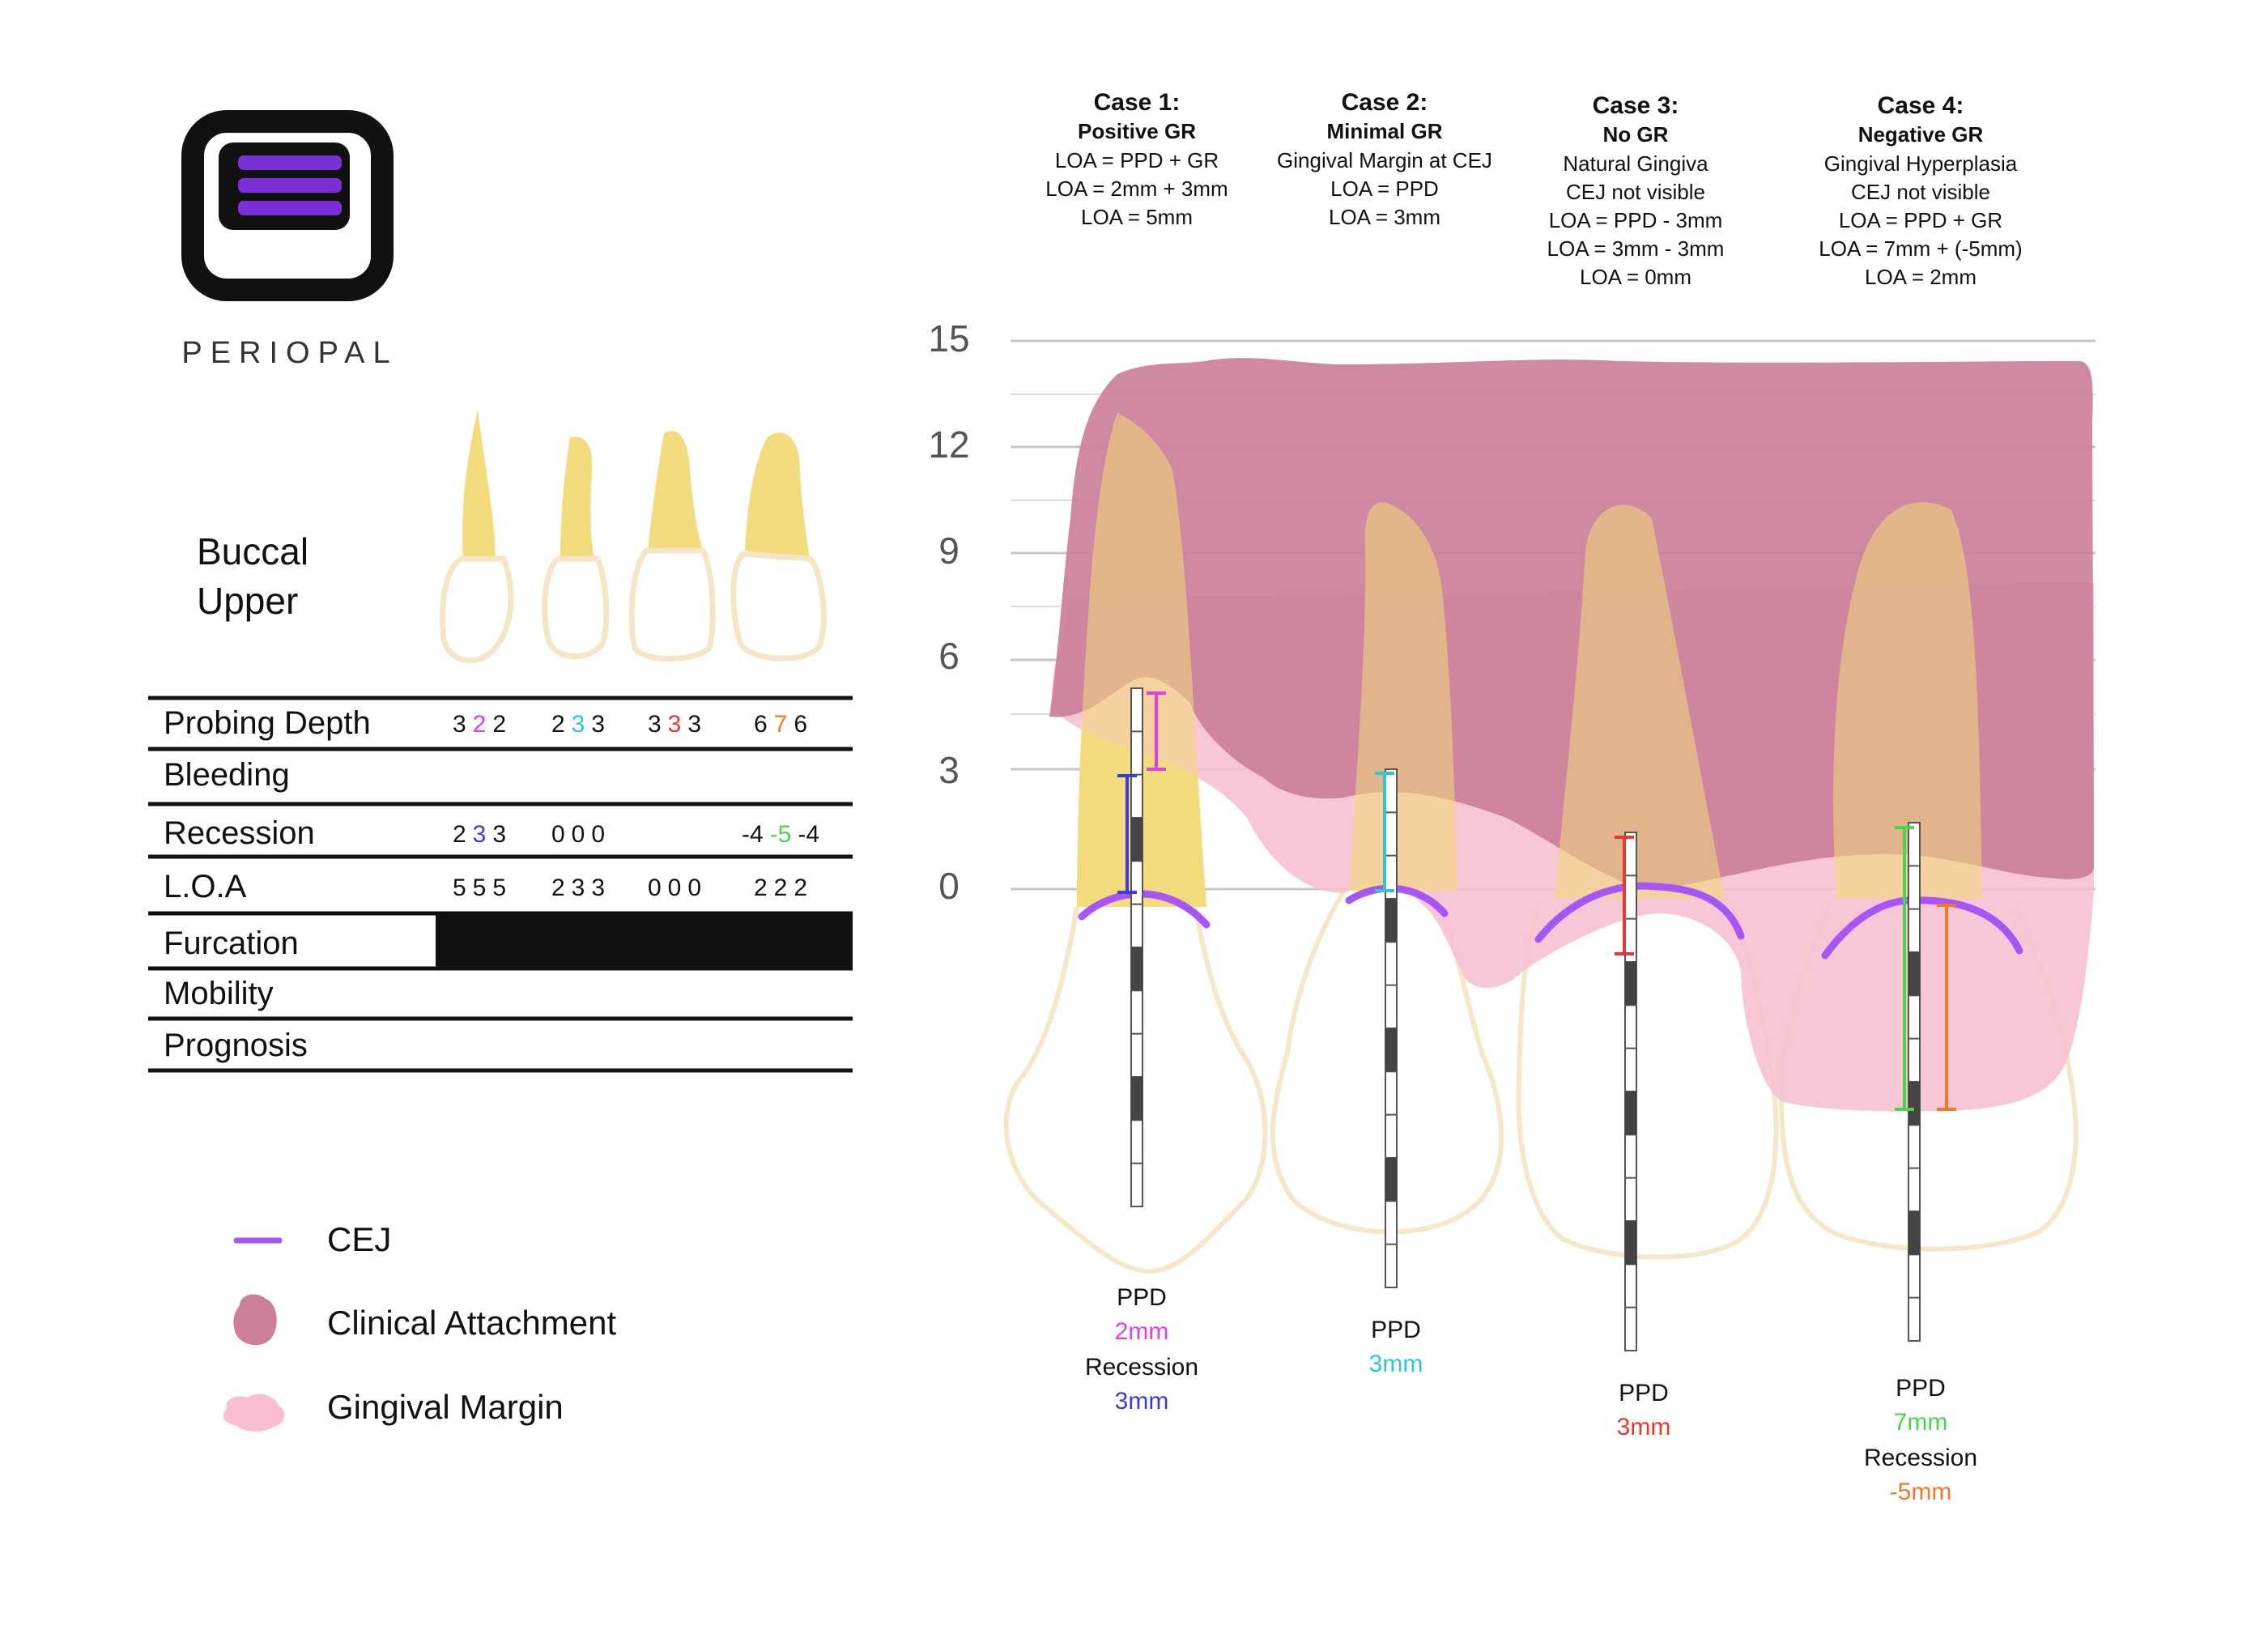  I want to click on y-tick-label: 3, so click(949, 770).